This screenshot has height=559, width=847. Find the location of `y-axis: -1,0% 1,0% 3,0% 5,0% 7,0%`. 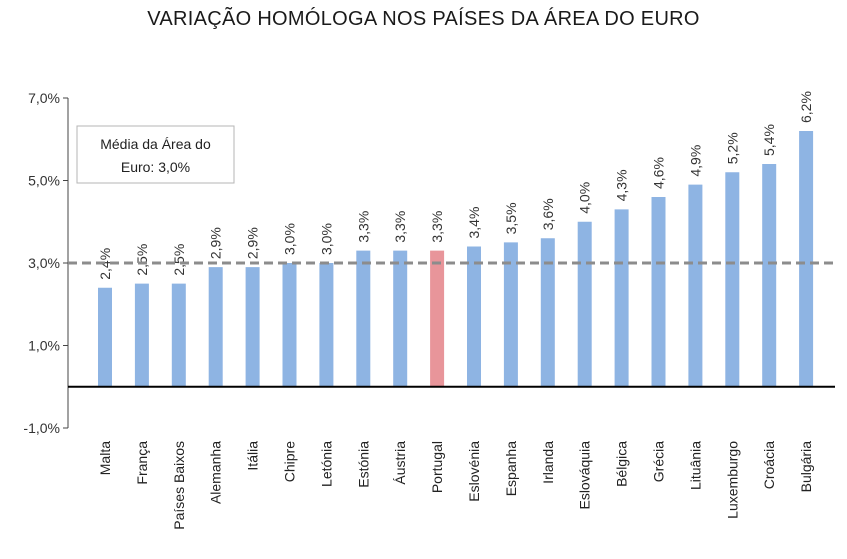

y-axis: -1,0% 1,0% 3,0% 5,0% 7,0% is located at coordinates (46, 263).